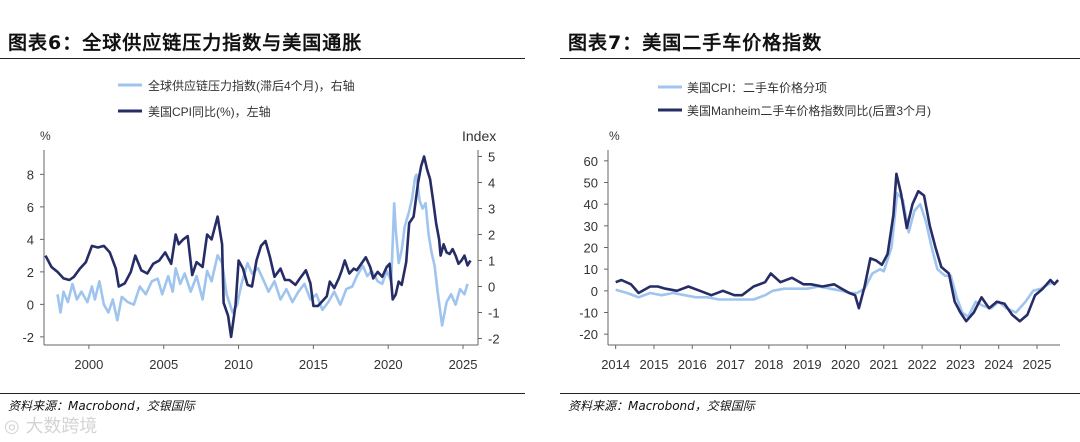 The image size is (1080, 442). Describe the element at coordinates (491, 287) in the screenshot. I see `right-tick-label: 0` at that location.